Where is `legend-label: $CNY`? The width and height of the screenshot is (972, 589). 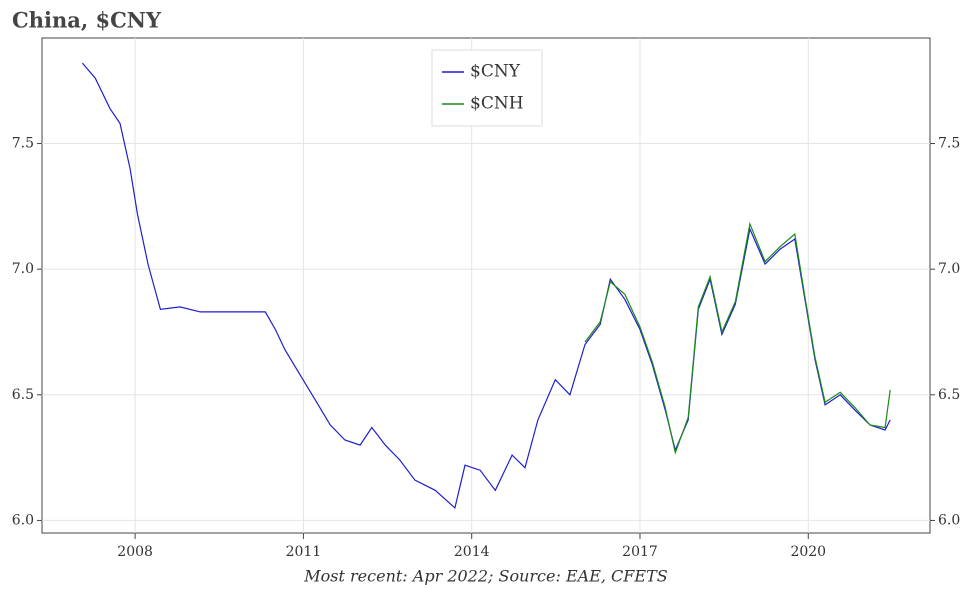
legend-label: $CNY is located at coordinates (495, 72).